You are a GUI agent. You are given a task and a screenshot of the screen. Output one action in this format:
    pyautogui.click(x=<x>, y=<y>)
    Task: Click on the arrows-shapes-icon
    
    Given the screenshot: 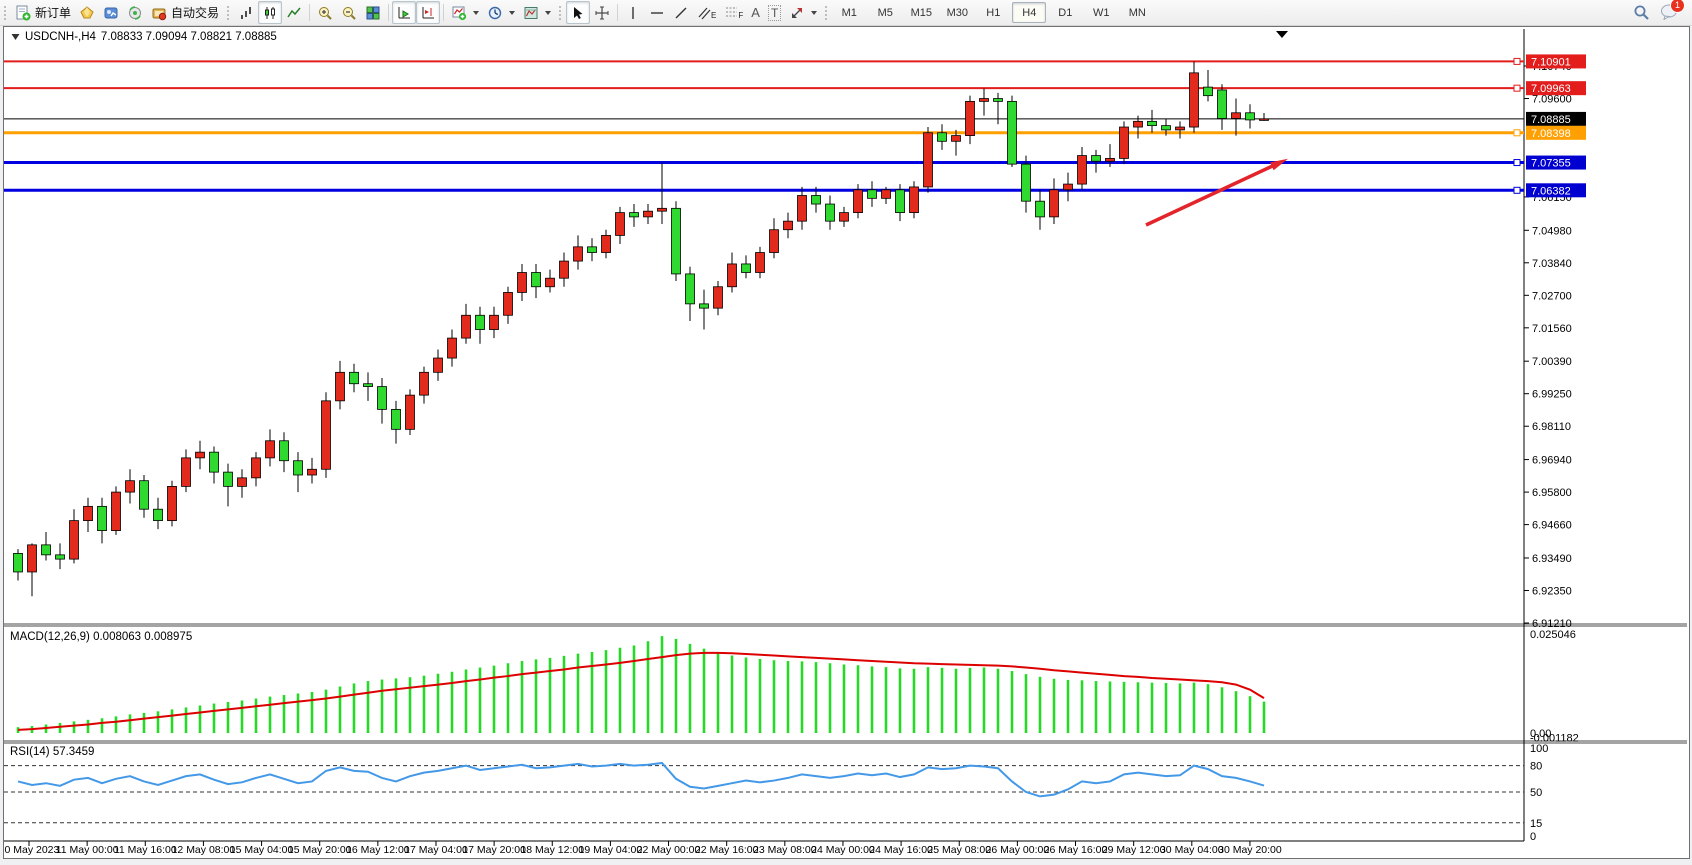 What is the action you would take?
    pyautogui.click(x=797, y=12)
    